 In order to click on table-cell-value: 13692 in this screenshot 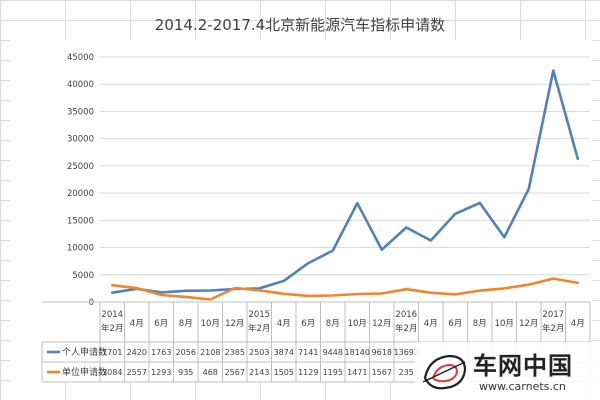, I will do `click(406, 352)`.